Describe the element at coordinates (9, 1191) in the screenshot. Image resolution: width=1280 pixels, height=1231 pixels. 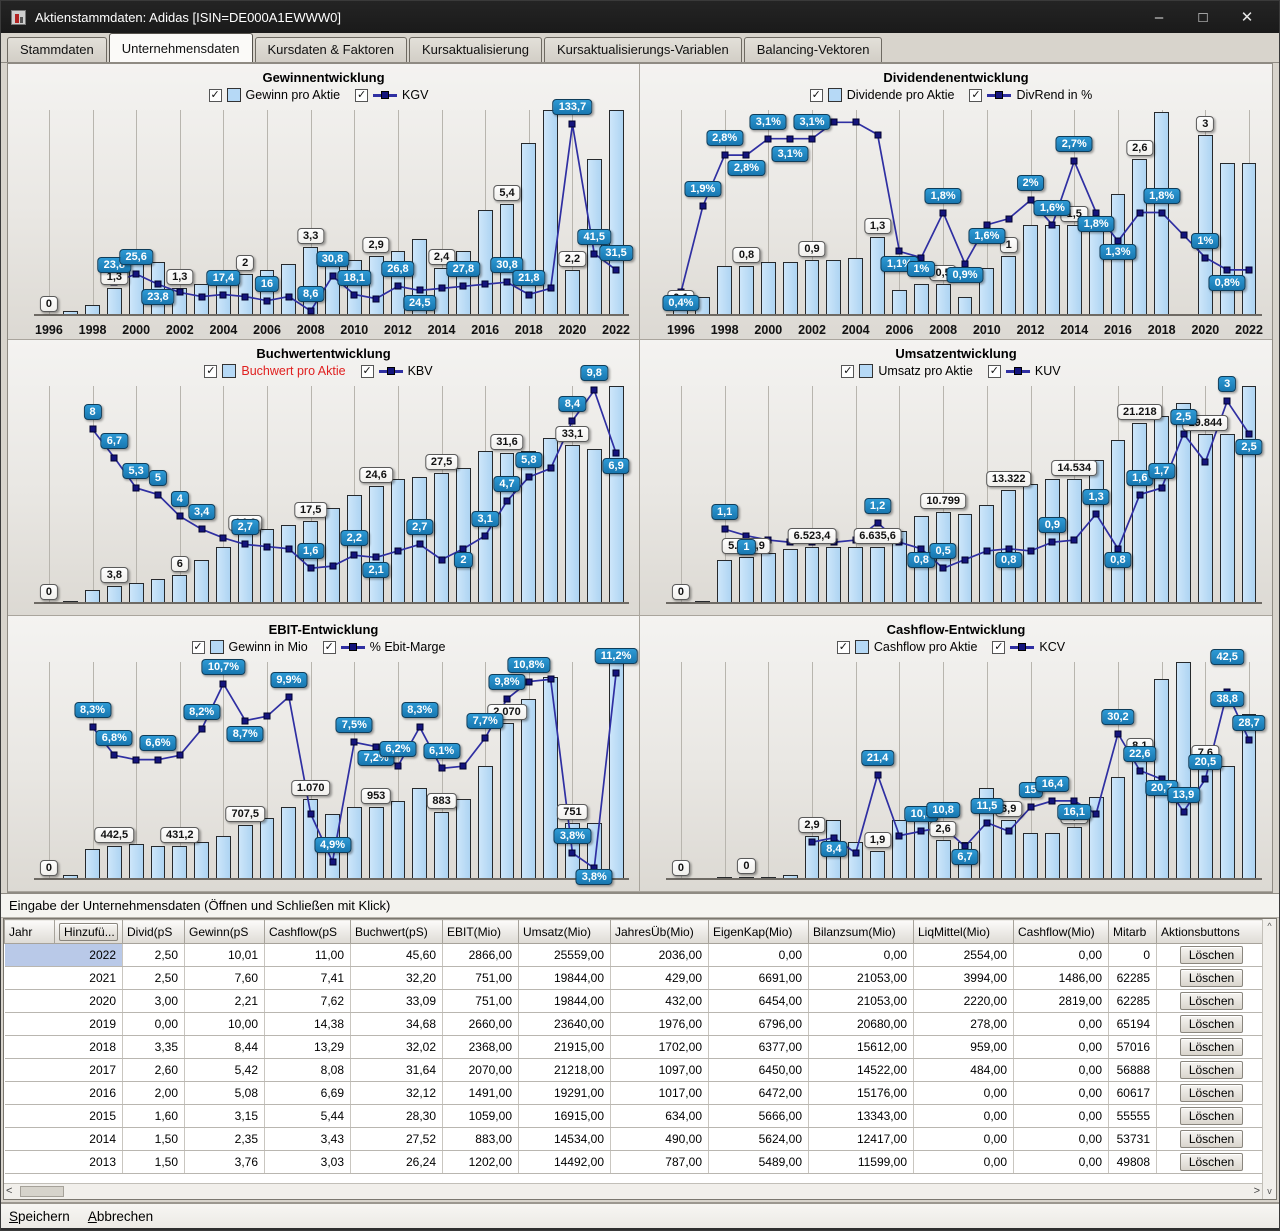
I see `scroll-left-icon: <` at that location.